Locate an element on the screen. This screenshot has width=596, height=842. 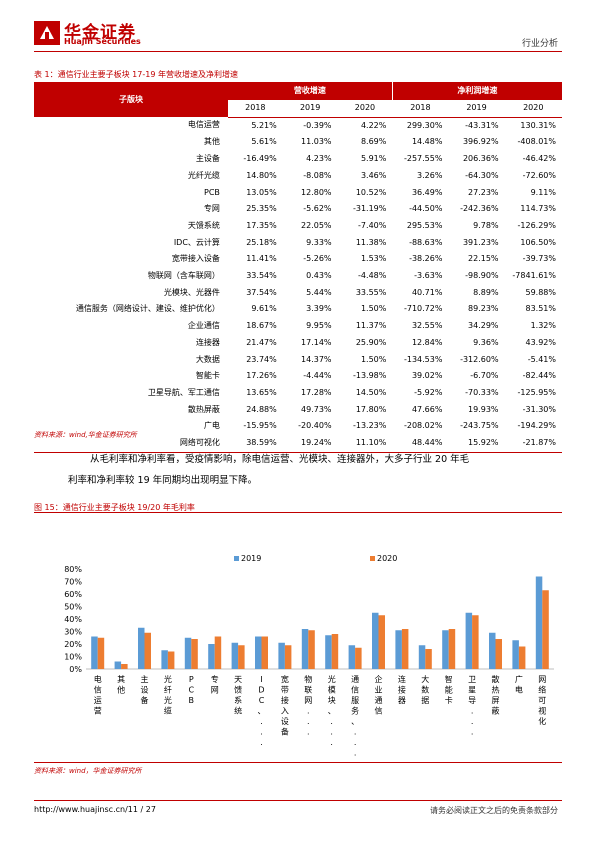
x-category-label: 服 is located at coordinates (355, 700).